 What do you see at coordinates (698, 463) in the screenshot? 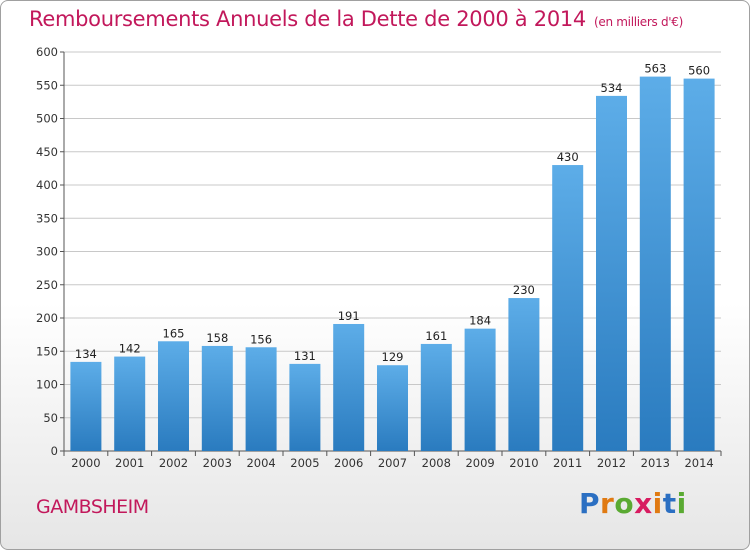
I see `x-tick-label-2014: 2014` at bounding box center [698, 463].